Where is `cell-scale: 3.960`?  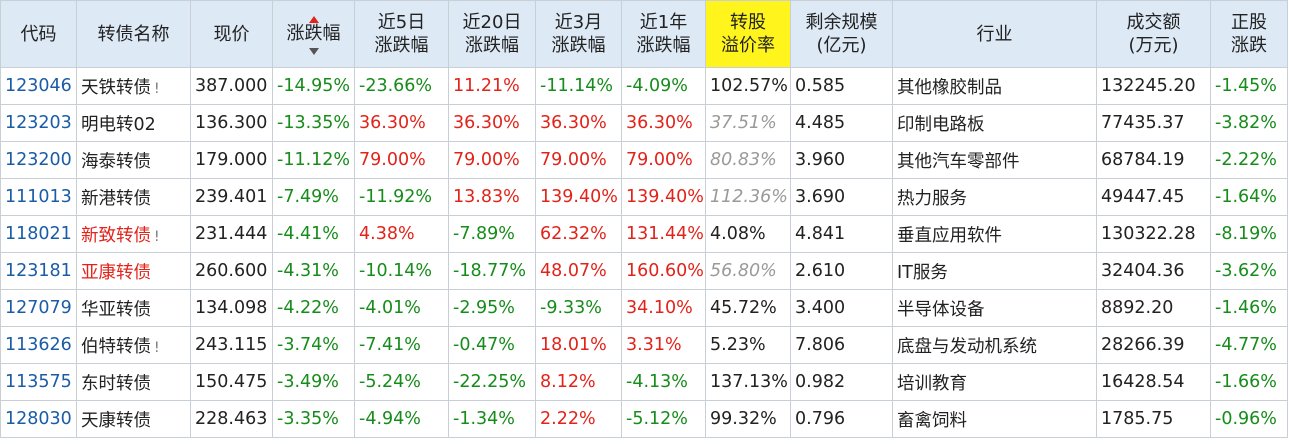 cell-scale: 3.960 is located at coordinates (841, 160).